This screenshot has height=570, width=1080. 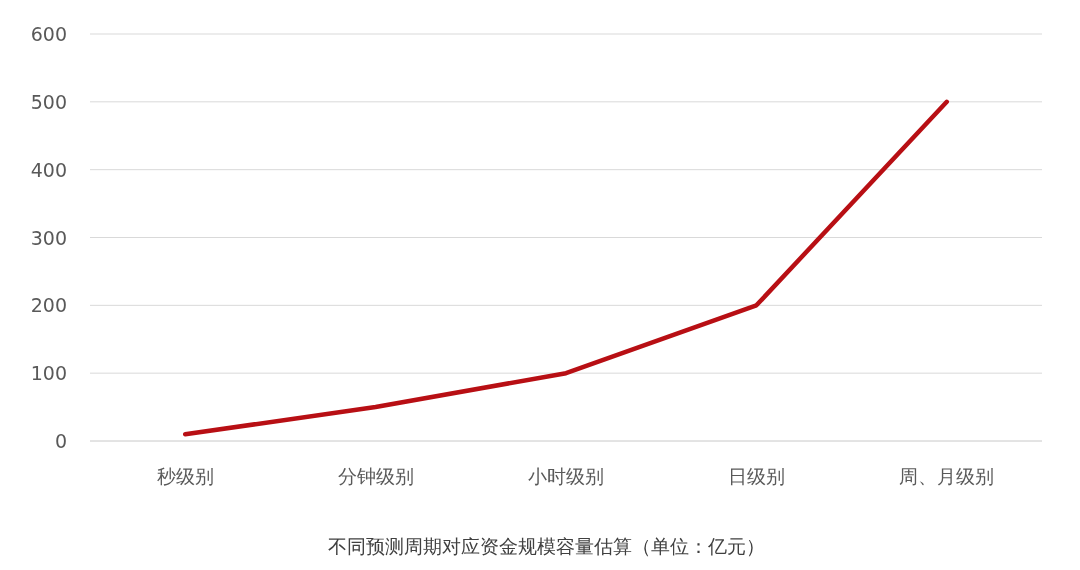 I want to click on y-tick-label: 100, so click(x=48, y=373).